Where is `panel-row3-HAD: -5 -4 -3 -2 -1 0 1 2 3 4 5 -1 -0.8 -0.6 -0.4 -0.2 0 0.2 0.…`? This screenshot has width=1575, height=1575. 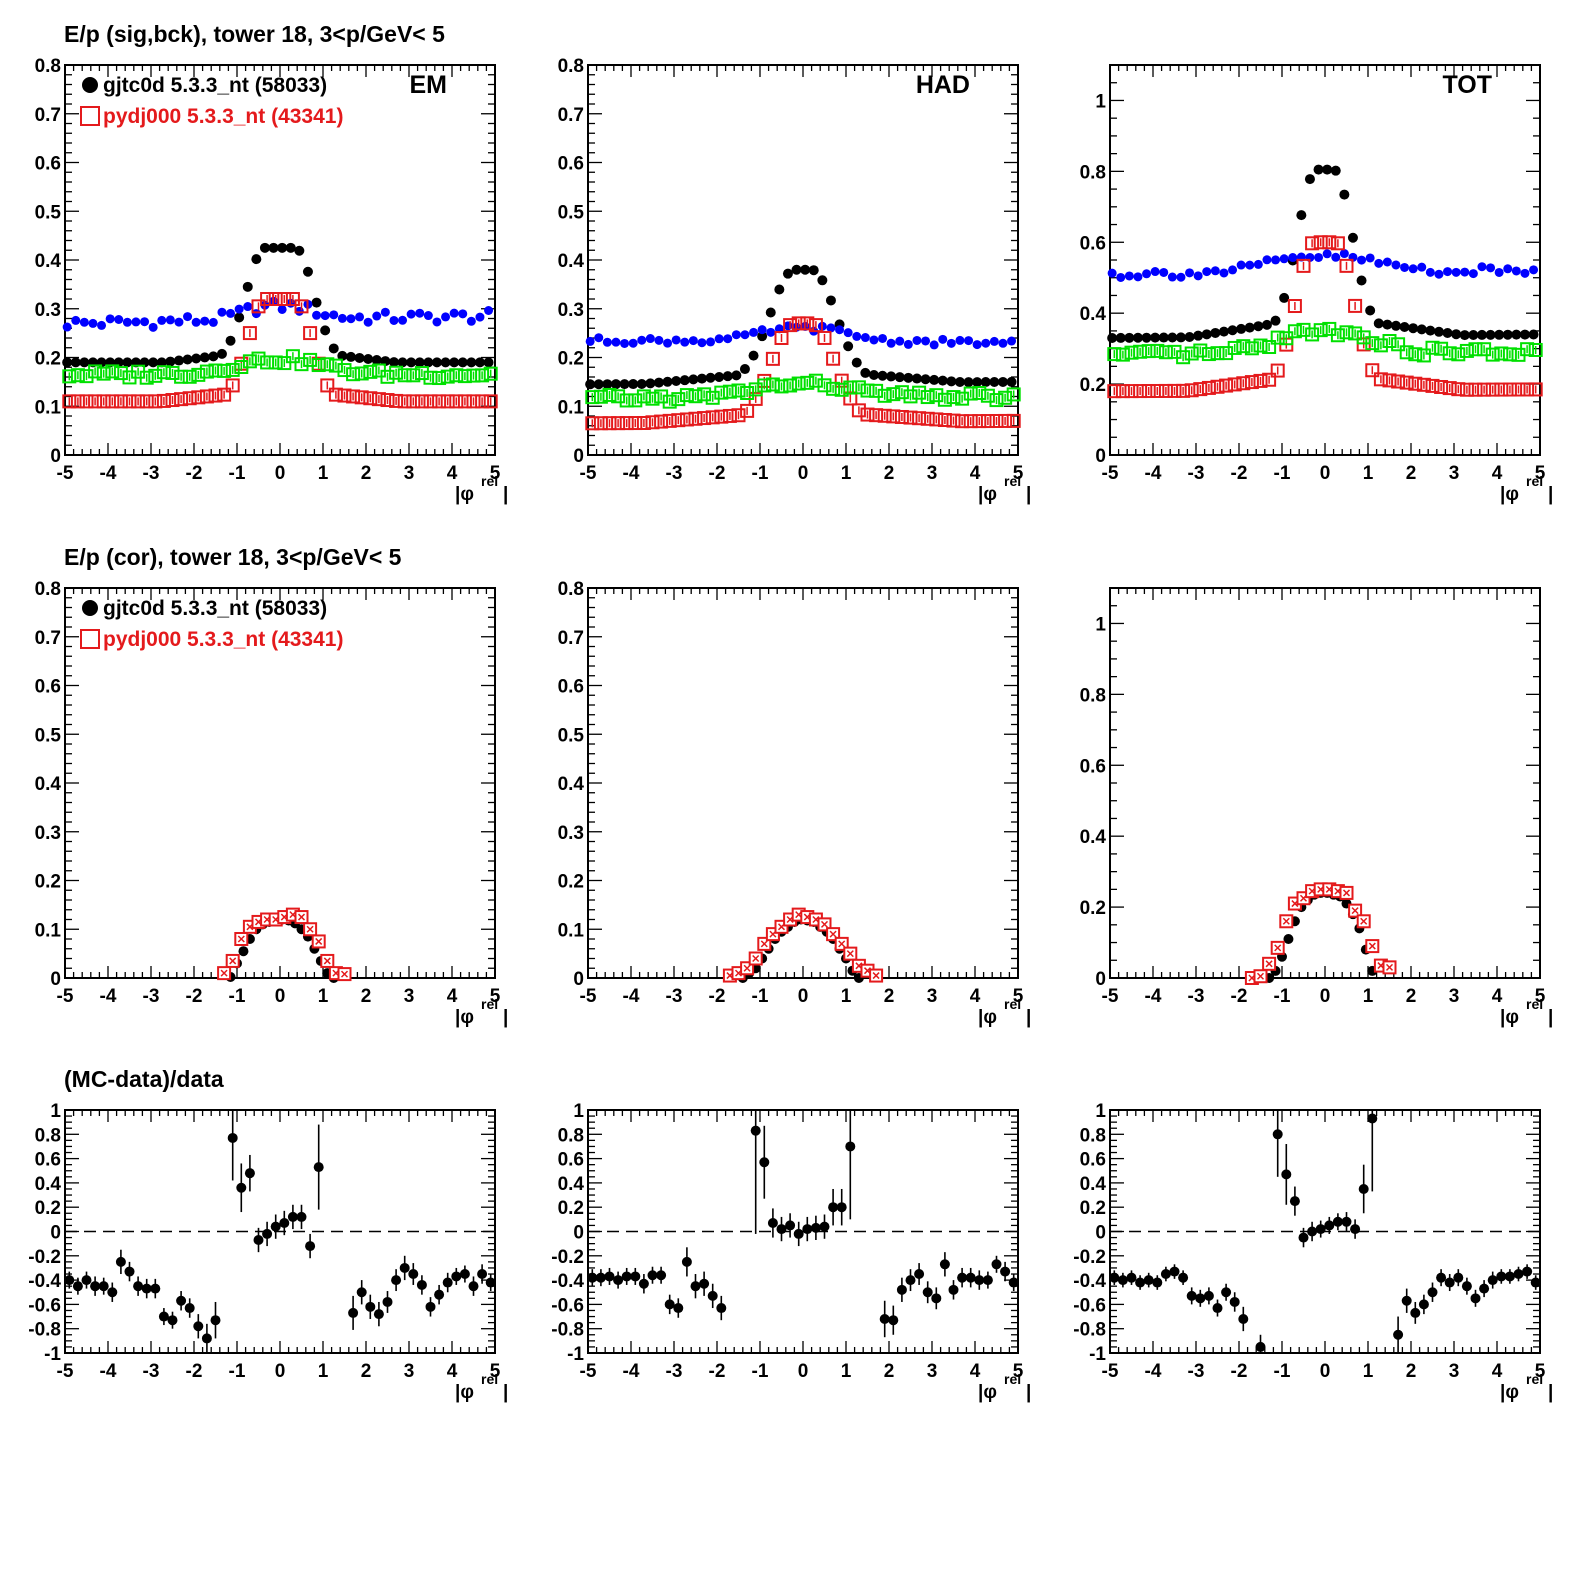
panel-row3-HAD: -5 -4 -3 -2 -1 0 1 2 3 4 5 -1 -0.8 -0.6 -0.4 -0.2 0 0.2 0.… is located at coordinates (791, 1252).